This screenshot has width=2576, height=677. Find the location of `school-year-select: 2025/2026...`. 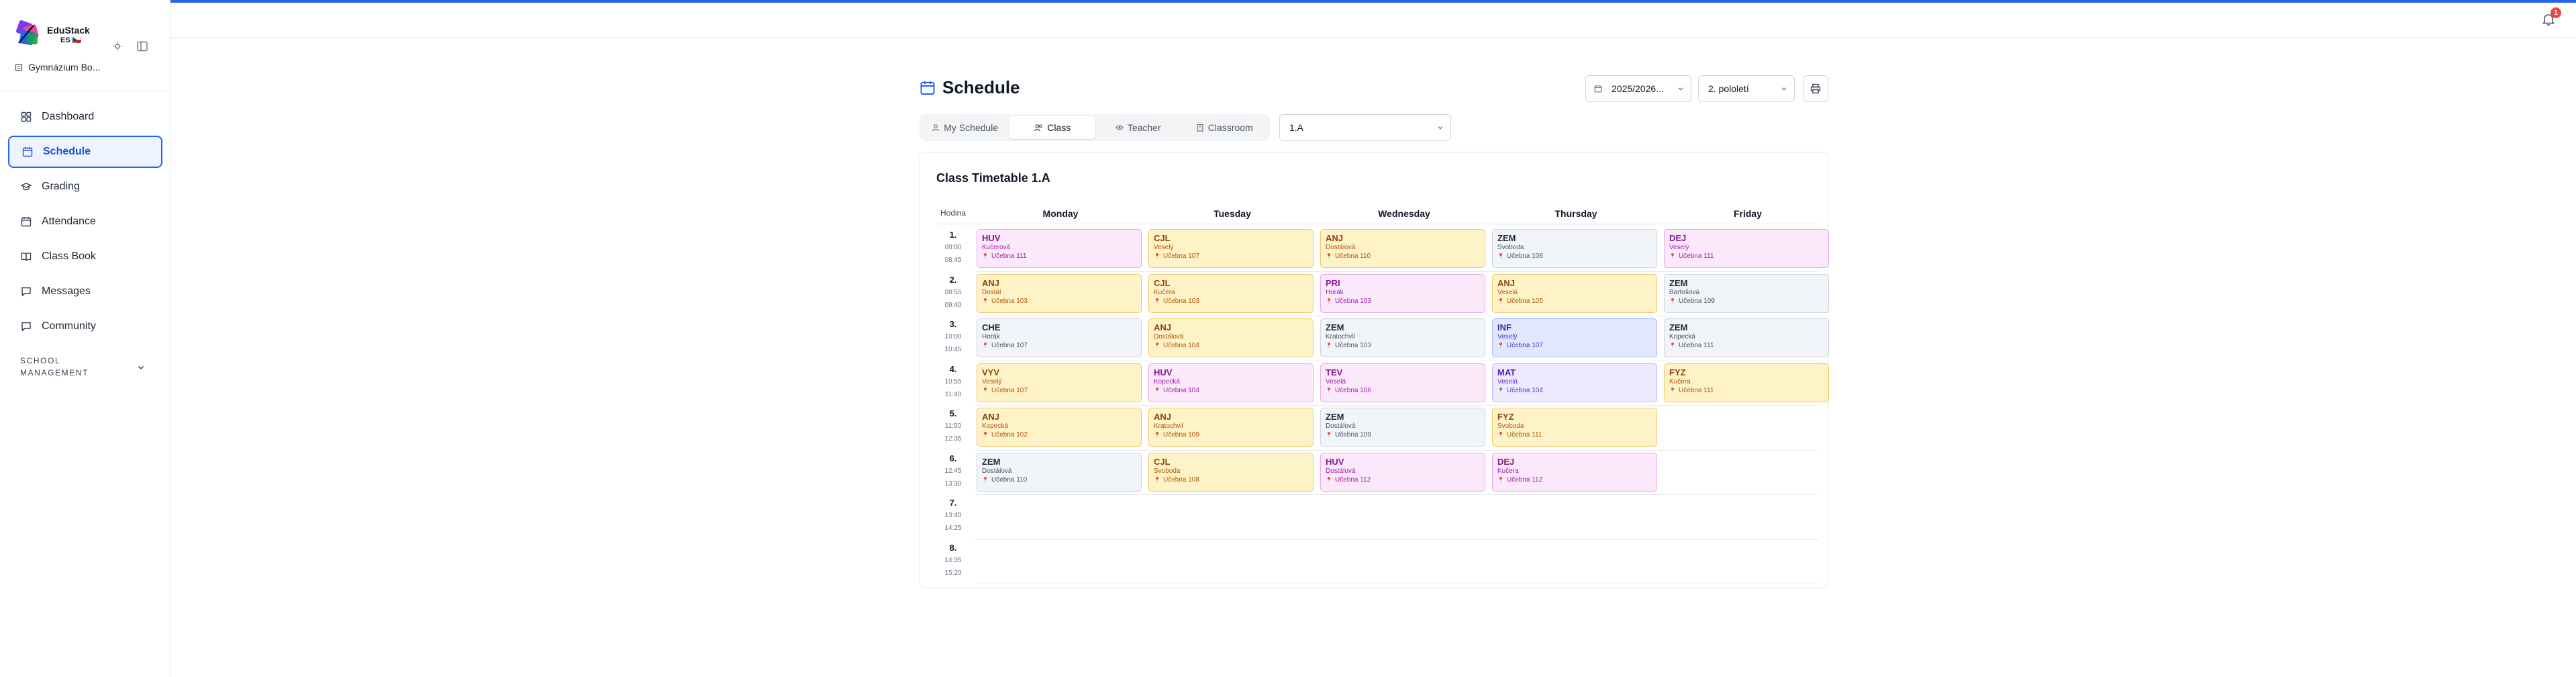

school-year-select: 2025/2026... is located at coordinates (1638, 88).